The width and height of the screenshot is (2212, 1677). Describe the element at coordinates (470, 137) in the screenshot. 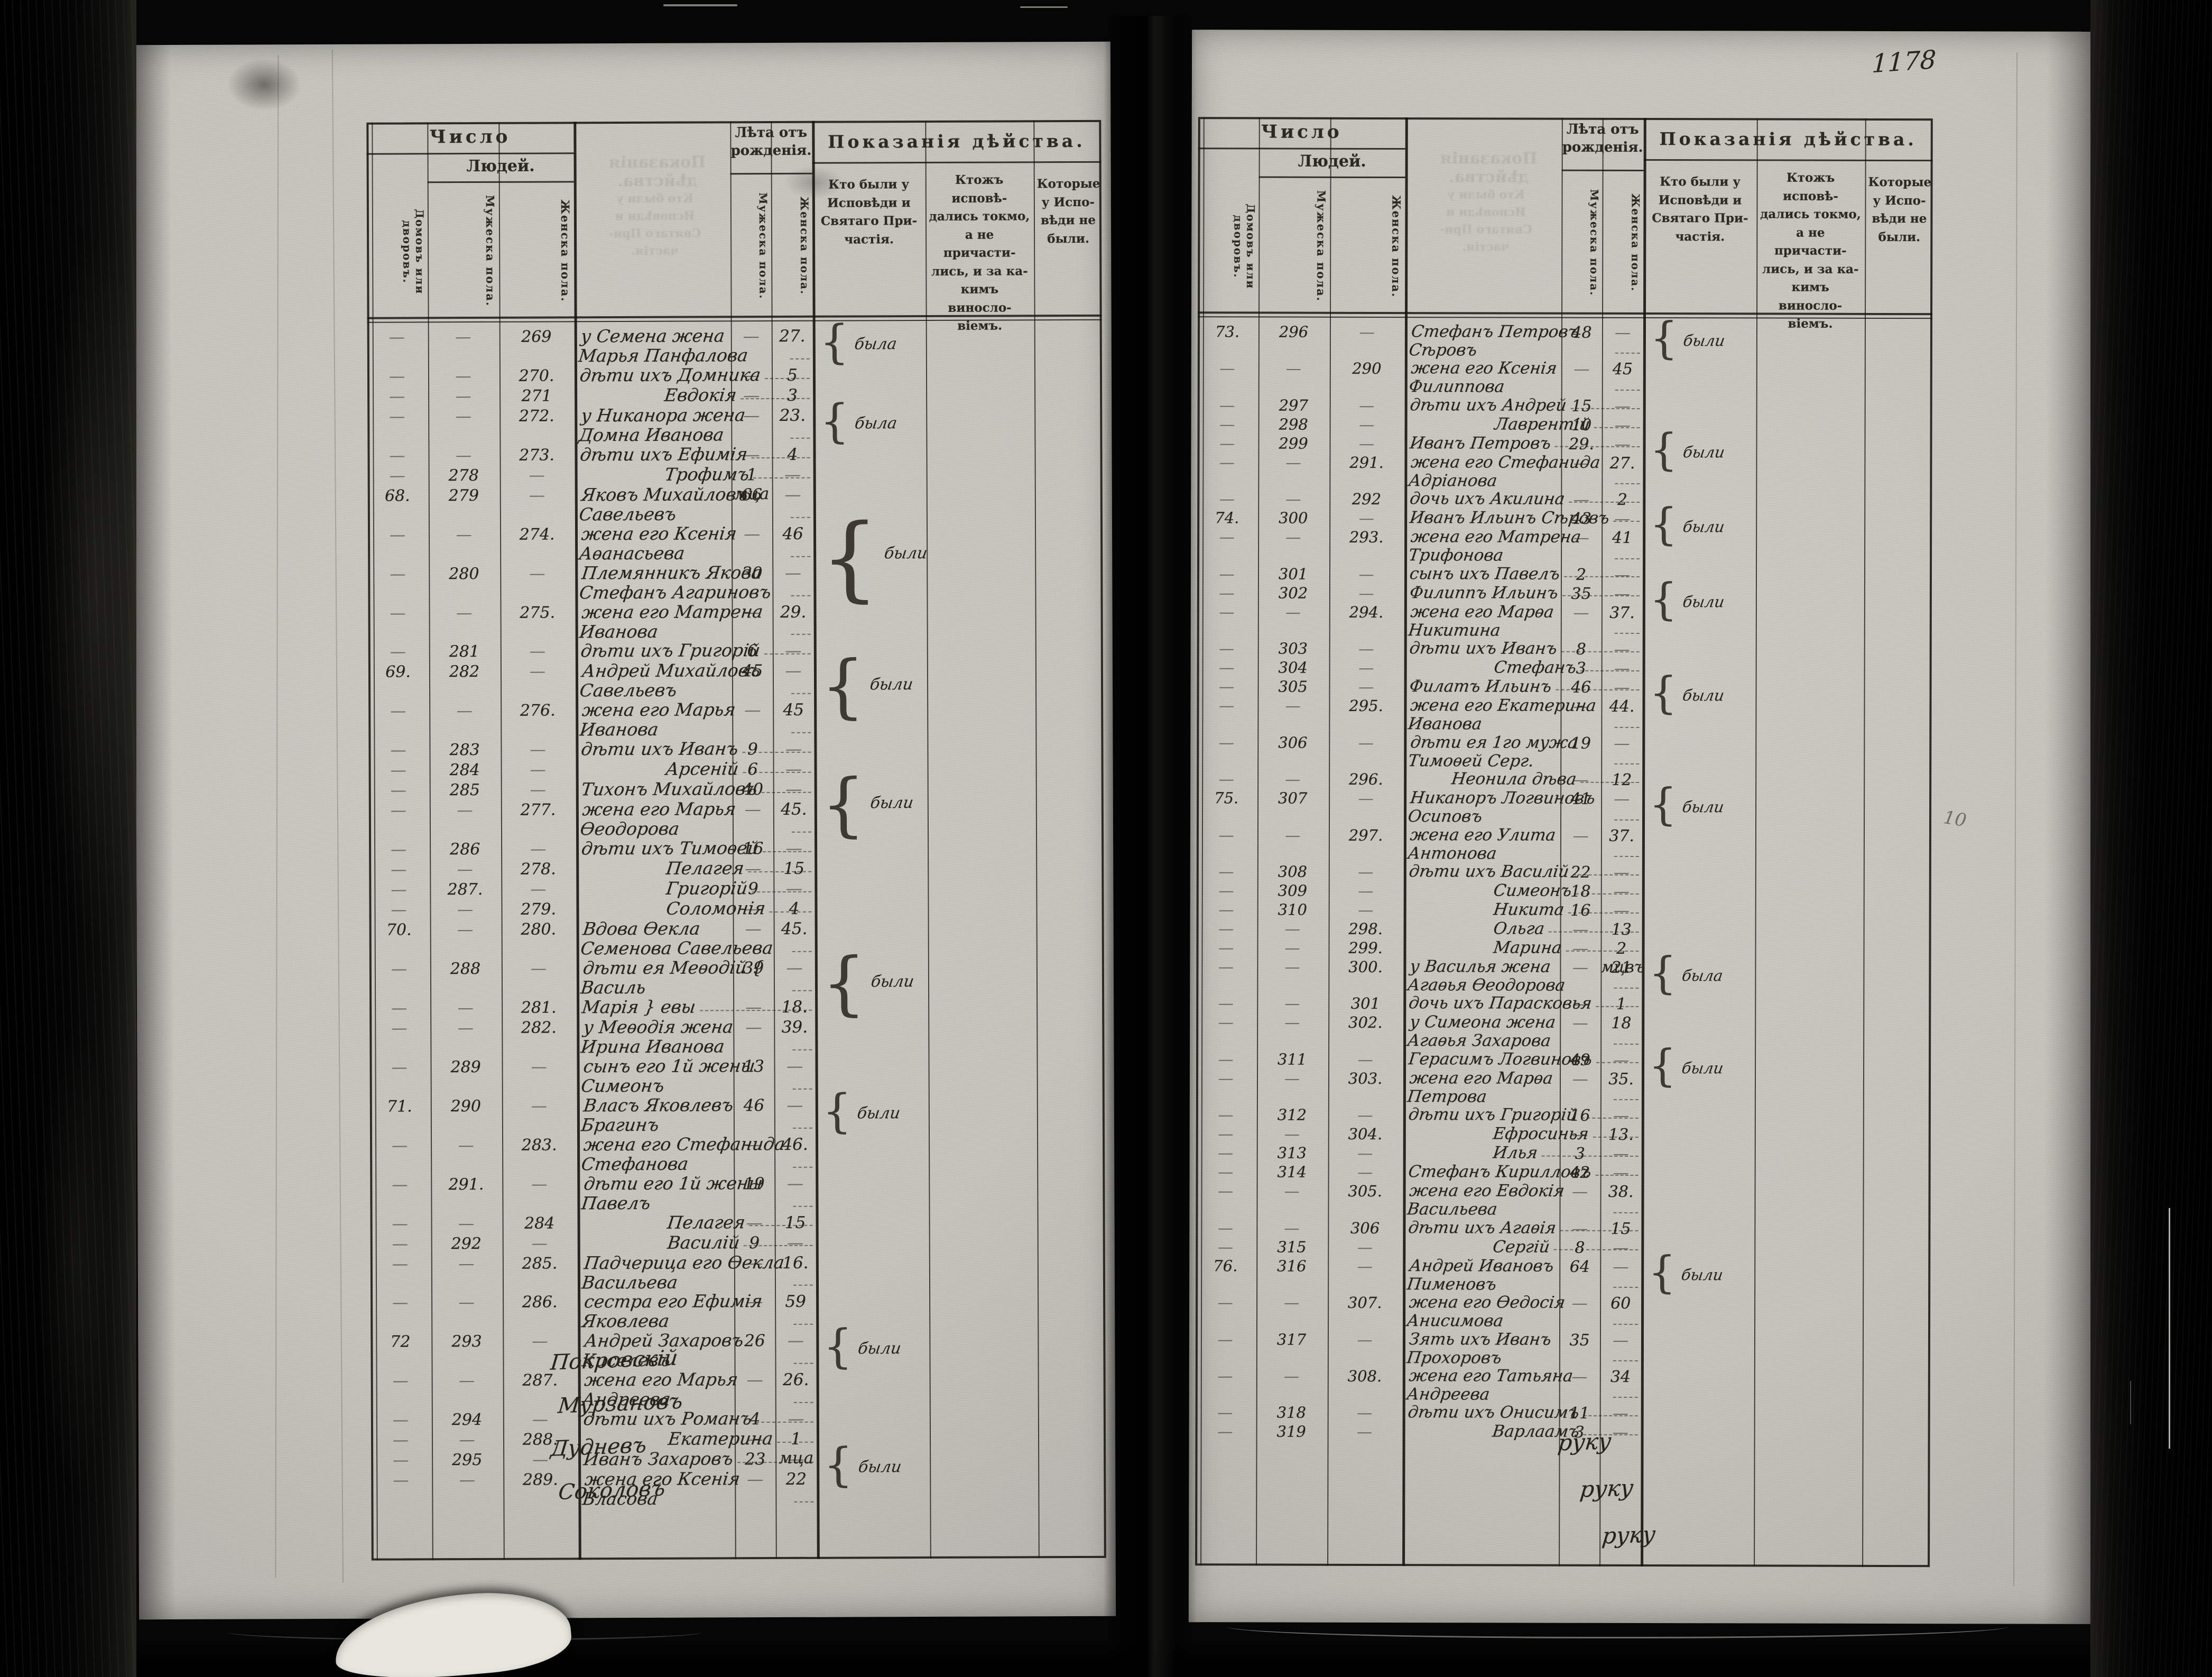

I see `header-count-group: Число` at that location.